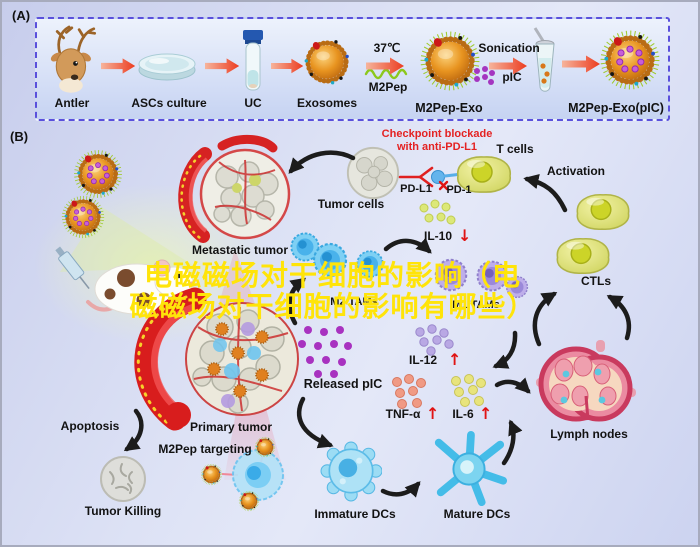 Image resolution: width=700 pixels, height=547 pixels. I want to click on il12-dots, so click(434, 340).